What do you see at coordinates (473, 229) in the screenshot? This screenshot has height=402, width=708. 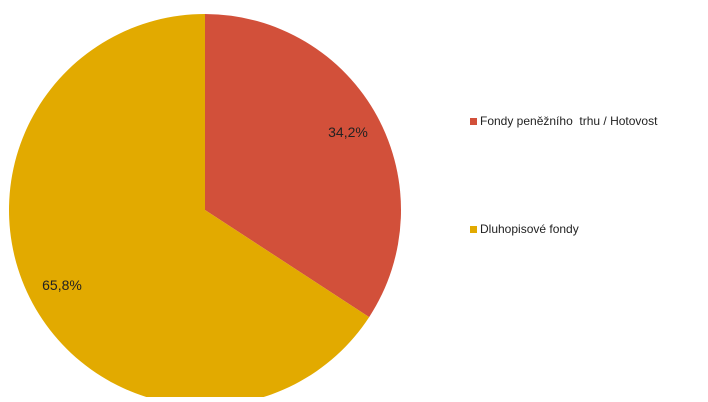 I see `legend-swatch-bond-funds` at bounding box center [473, 229].